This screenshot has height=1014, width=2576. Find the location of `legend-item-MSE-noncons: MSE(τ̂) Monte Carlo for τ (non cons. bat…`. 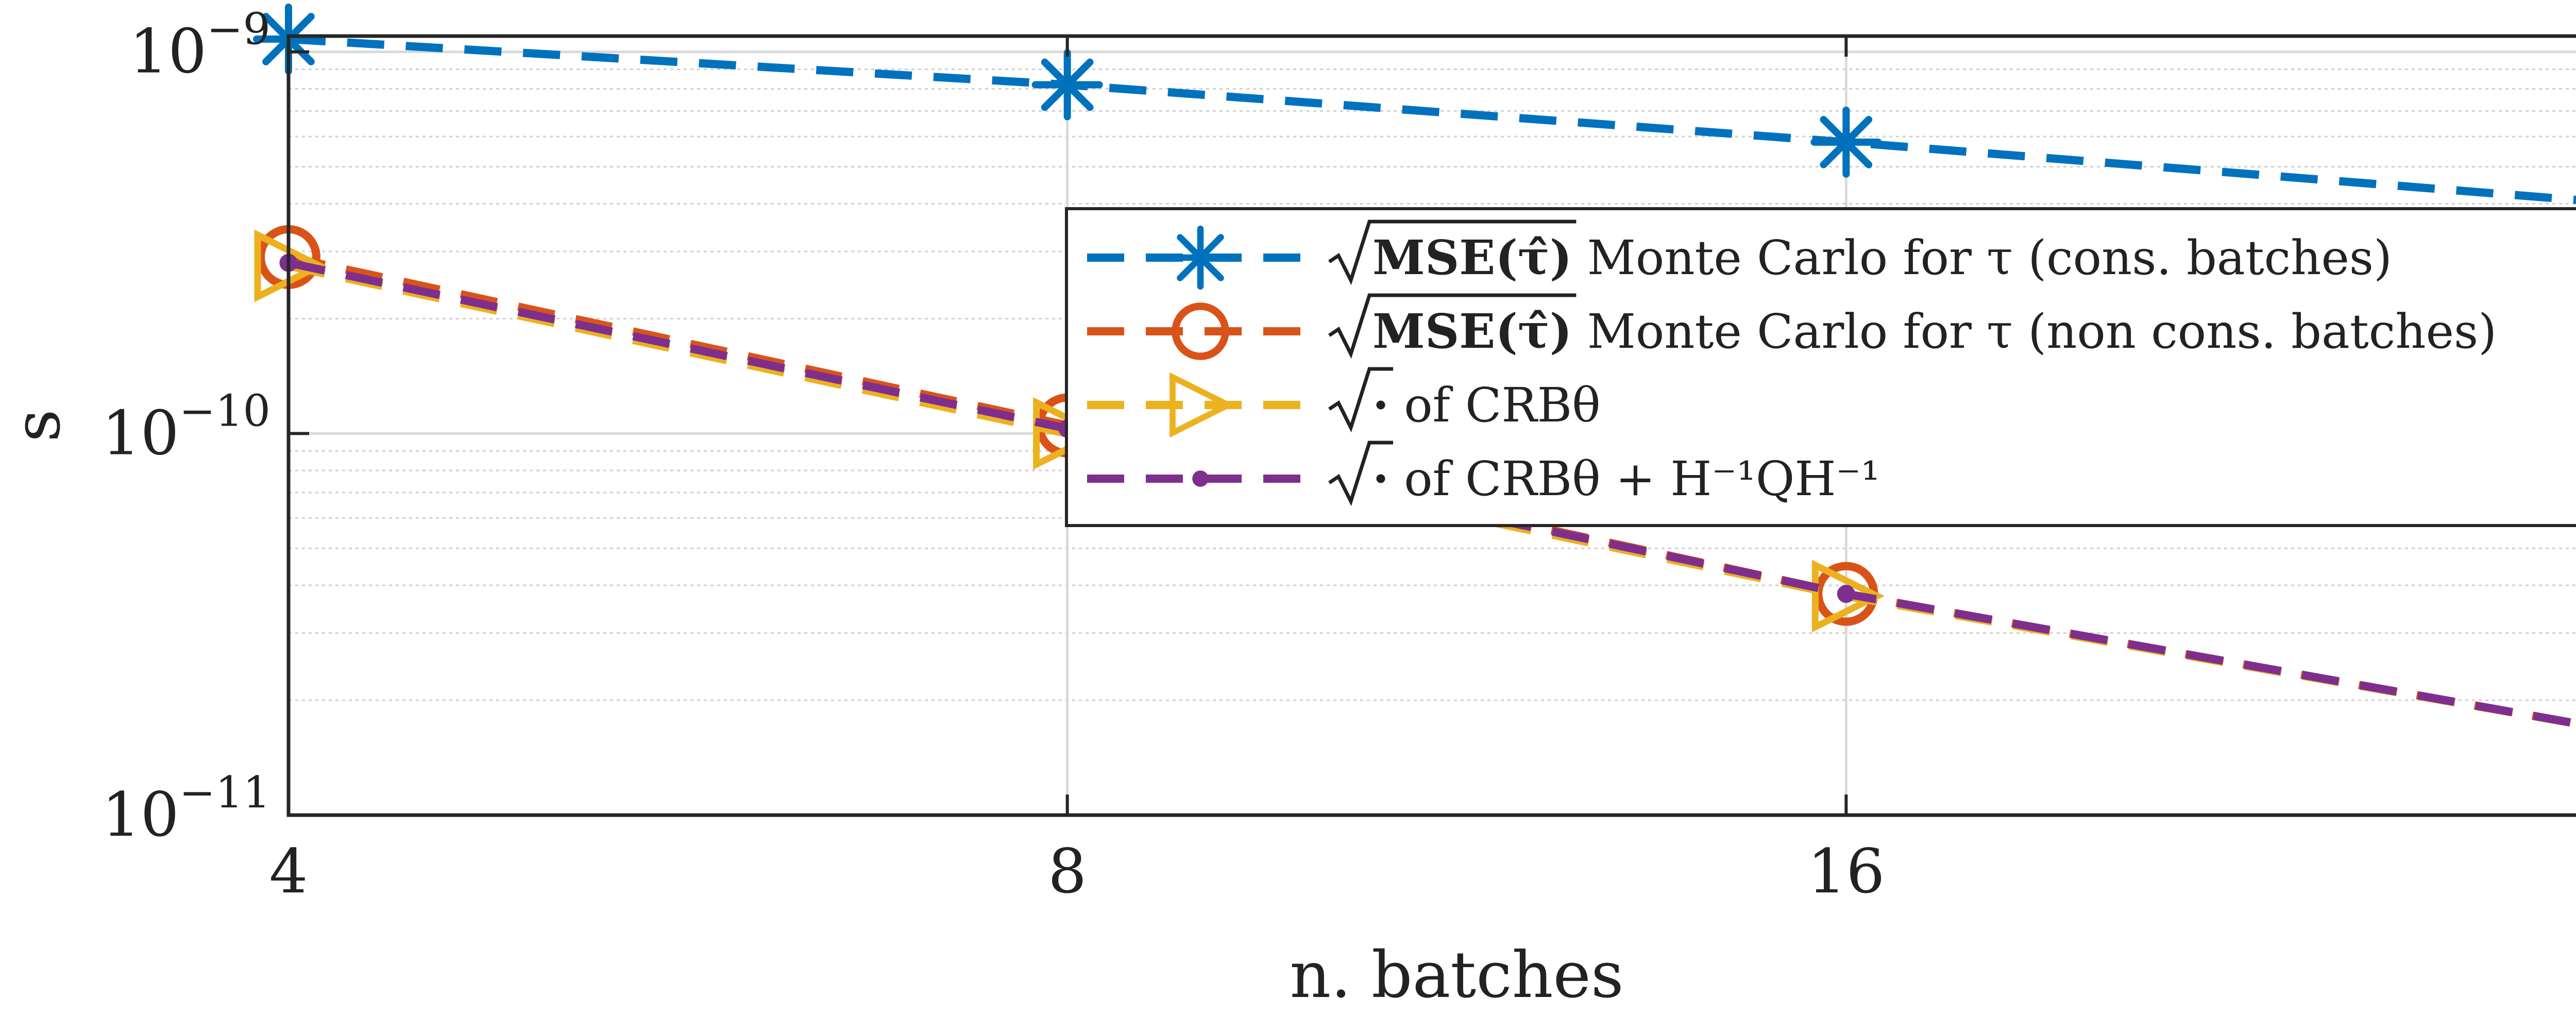

legend-item-MSE-noncons: MSE(τ̂) Monte Carlo for τ (non cons. bat… is located at coordinates (1792, 326).